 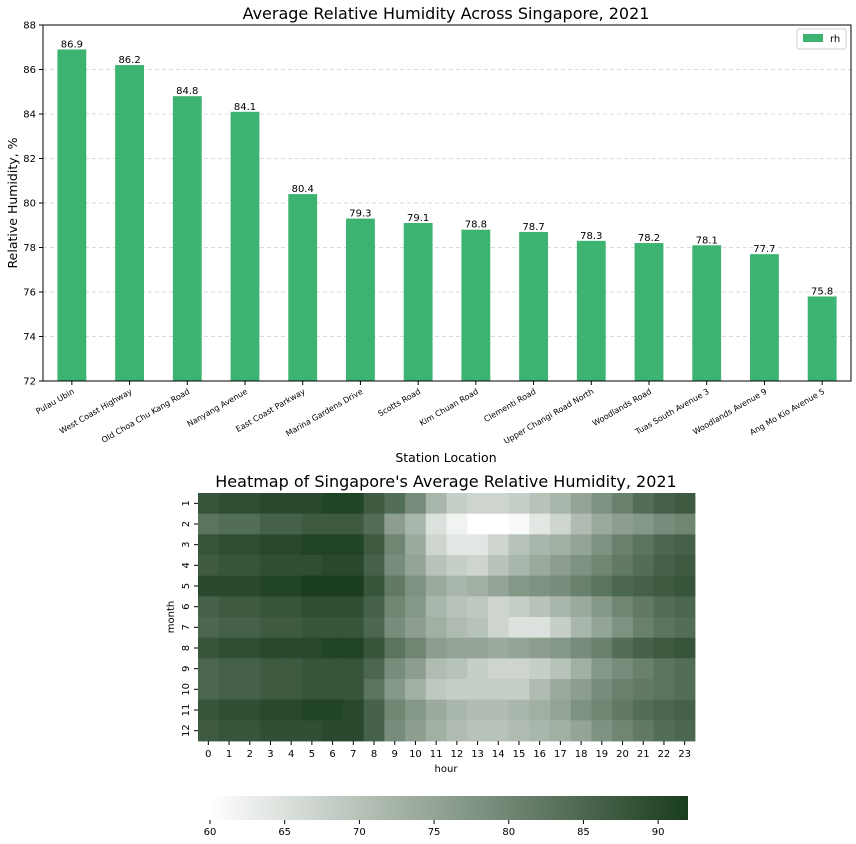 What do you see at coordinates (312, 754) in the screenshot?
I see `heatmap-x-tick-label: 5` at bounding box center [312, 754].